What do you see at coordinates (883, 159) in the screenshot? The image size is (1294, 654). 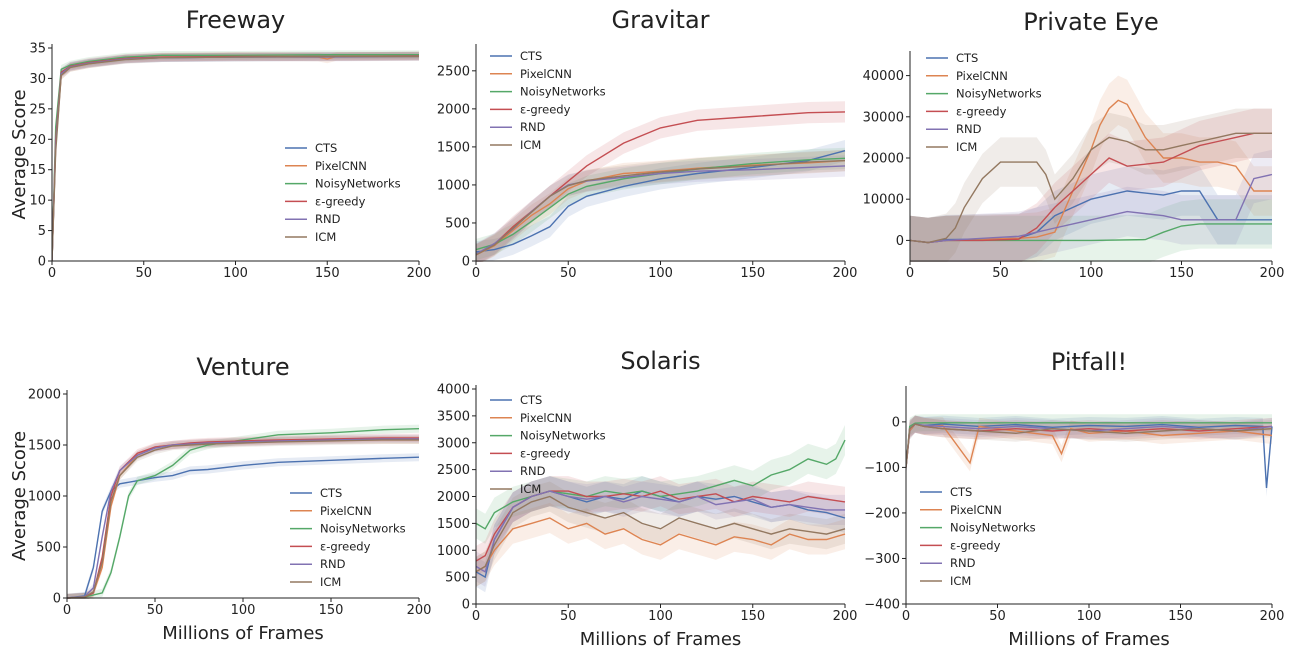 I see `y-tick-label: 20000` at bounding box center [883, 159].